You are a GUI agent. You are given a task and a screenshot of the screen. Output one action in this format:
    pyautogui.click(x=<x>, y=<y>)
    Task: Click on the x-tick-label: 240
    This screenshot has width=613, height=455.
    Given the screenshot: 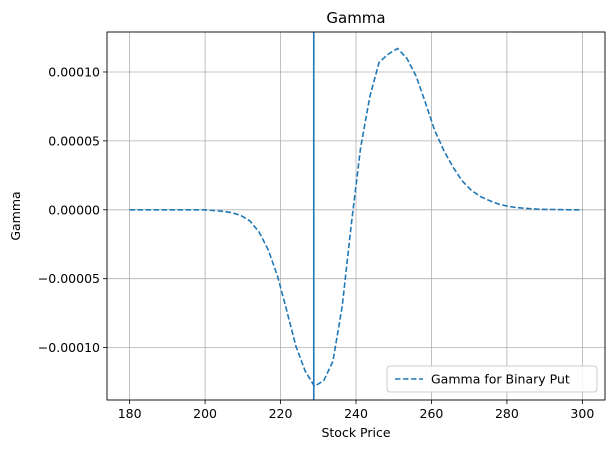 What is the action you would take?
    pyautogui.click(x=356, y=413)
    